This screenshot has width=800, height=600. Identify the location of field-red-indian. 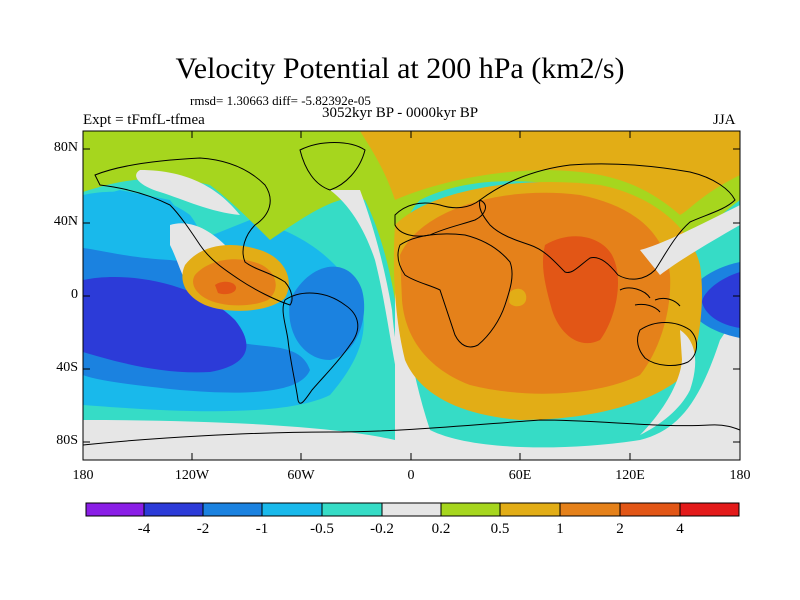
(580, 290).